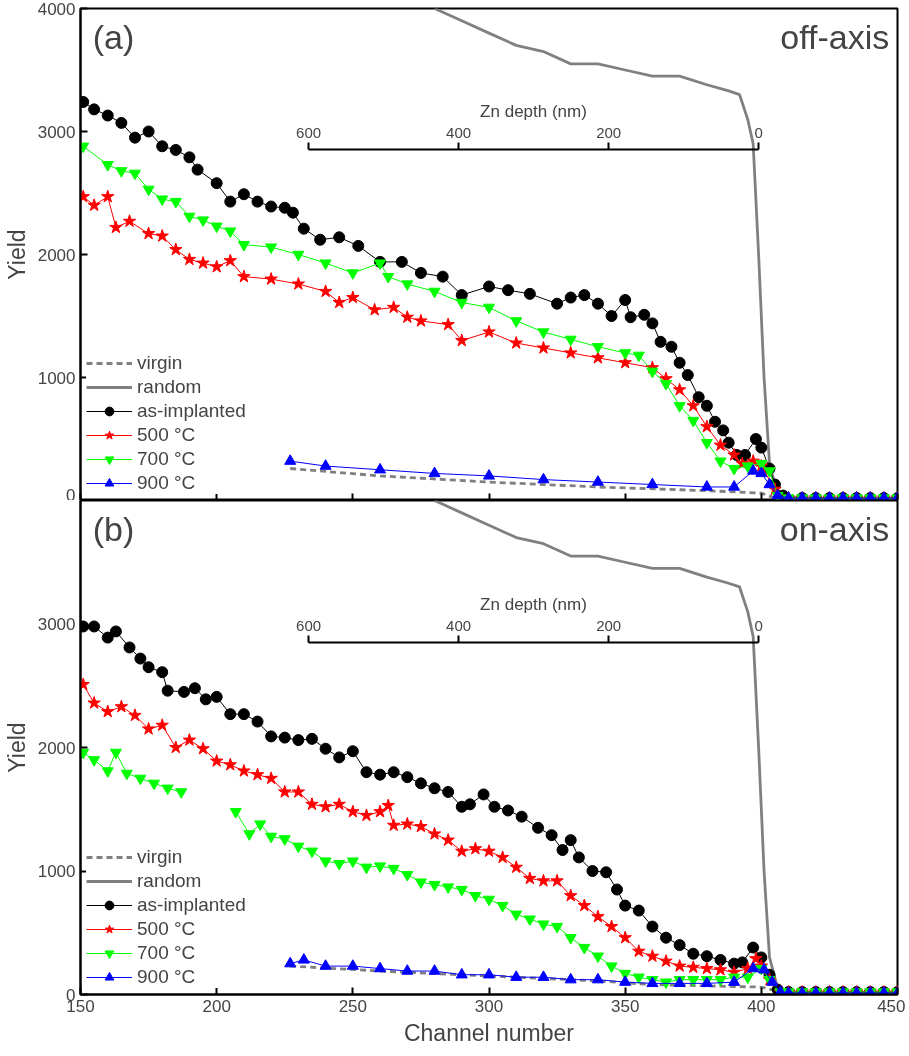  Describe the element at coordinates (56, 9) in the screenshot. I see `y-tick-label: 4000` at that location.